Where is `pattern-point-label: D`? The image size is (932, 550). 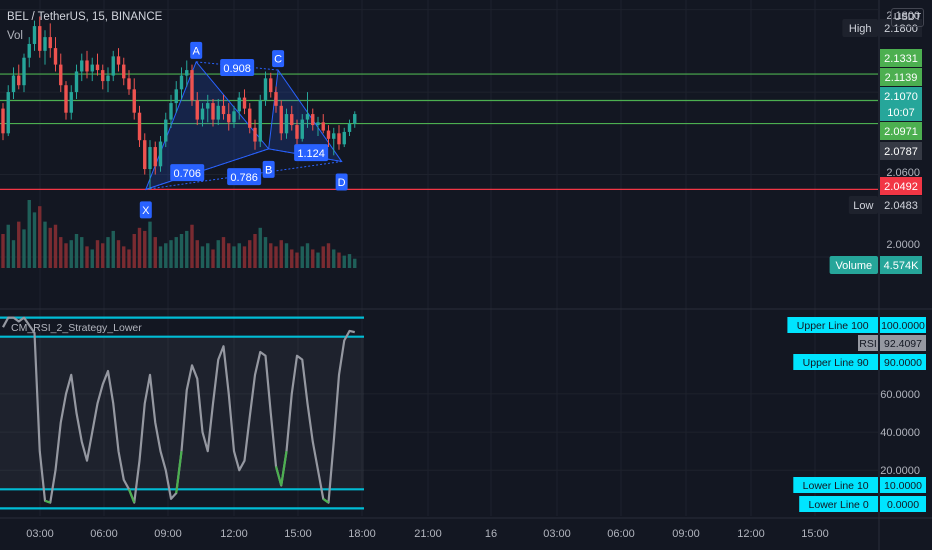 pattern-point-label: D is located at coordinates (342, 183).